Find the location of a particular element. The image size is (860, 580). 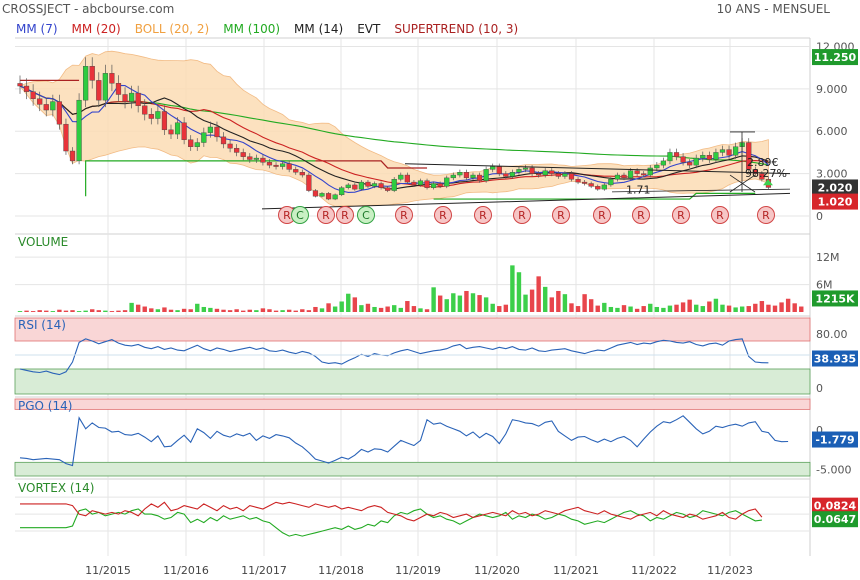

legend-item: MM (20) is located at coordinates (96, 29).